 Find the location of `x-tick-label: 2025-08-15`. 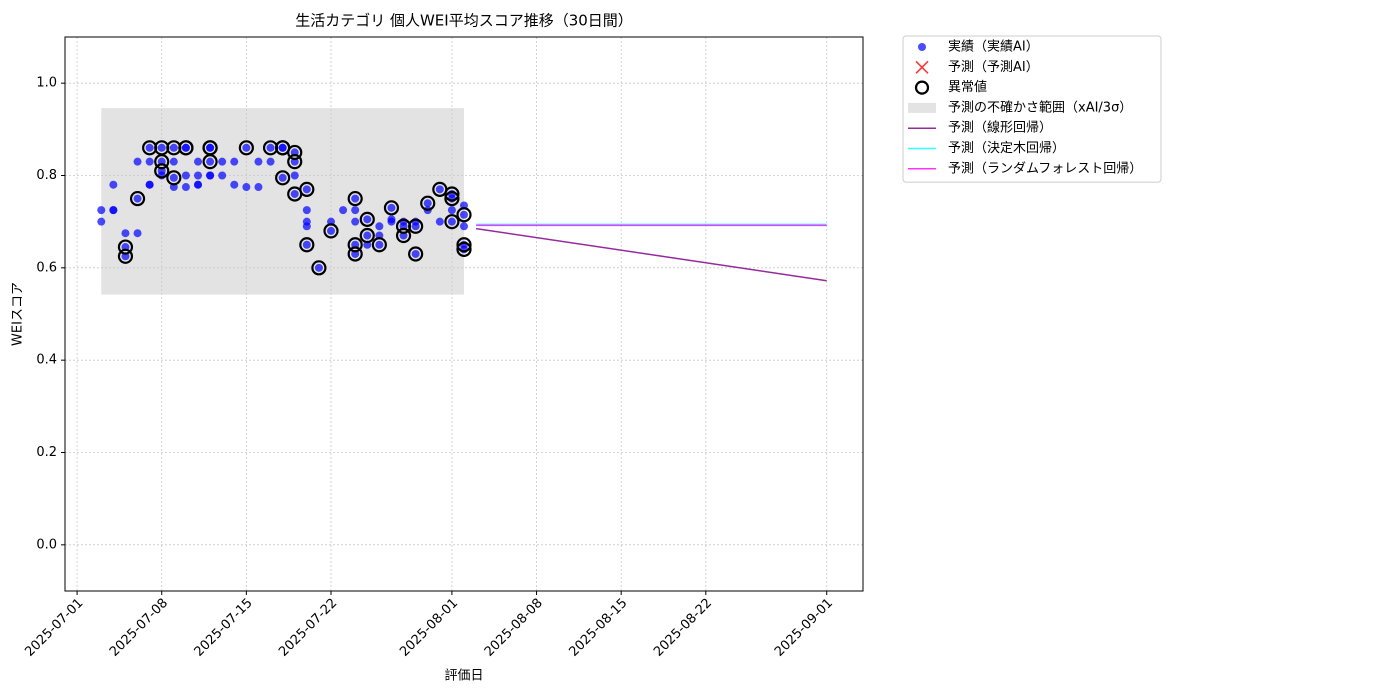

x-tick-label: 2025-08-15 is located at coordinates (598, 628).